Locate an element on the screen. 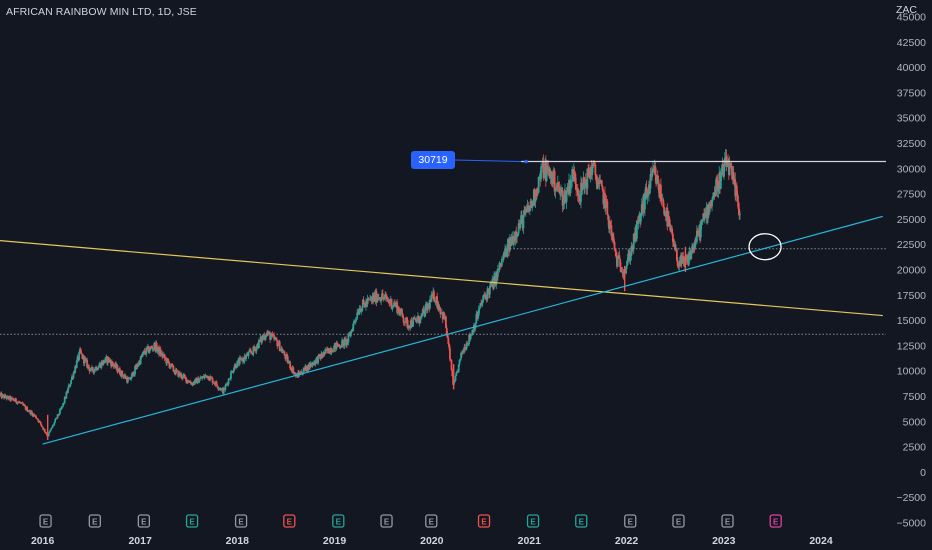  resistance-anchor-point is located at coordinates (526, 161).